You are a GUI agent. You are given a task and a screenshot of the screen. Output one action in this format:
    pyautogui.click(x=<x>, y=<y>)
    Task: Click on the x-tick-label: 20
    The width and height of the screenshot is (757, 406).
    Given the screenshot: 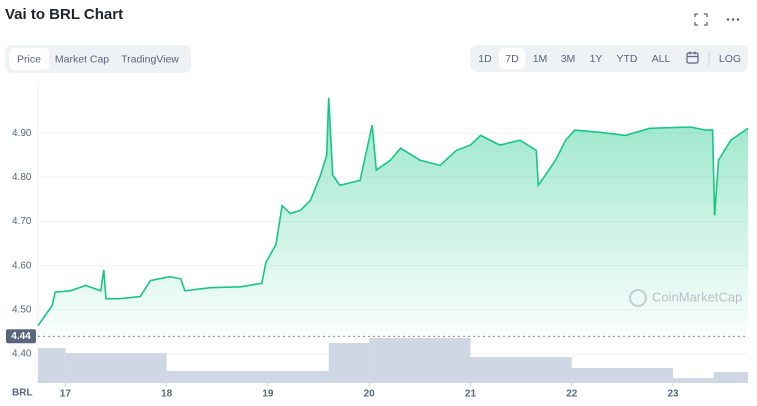 What is the action you would take?
    pyautogui.click(x=370, y=394)
    